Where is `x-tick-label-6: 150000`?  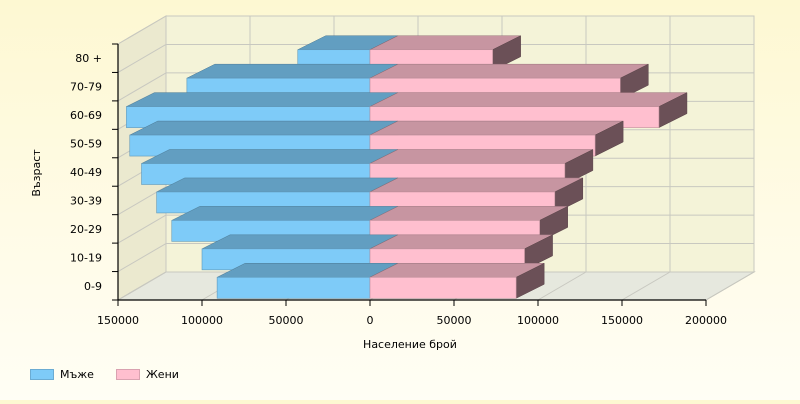
x-tick-label-6: 150000 is located at coordinates (622, 320).